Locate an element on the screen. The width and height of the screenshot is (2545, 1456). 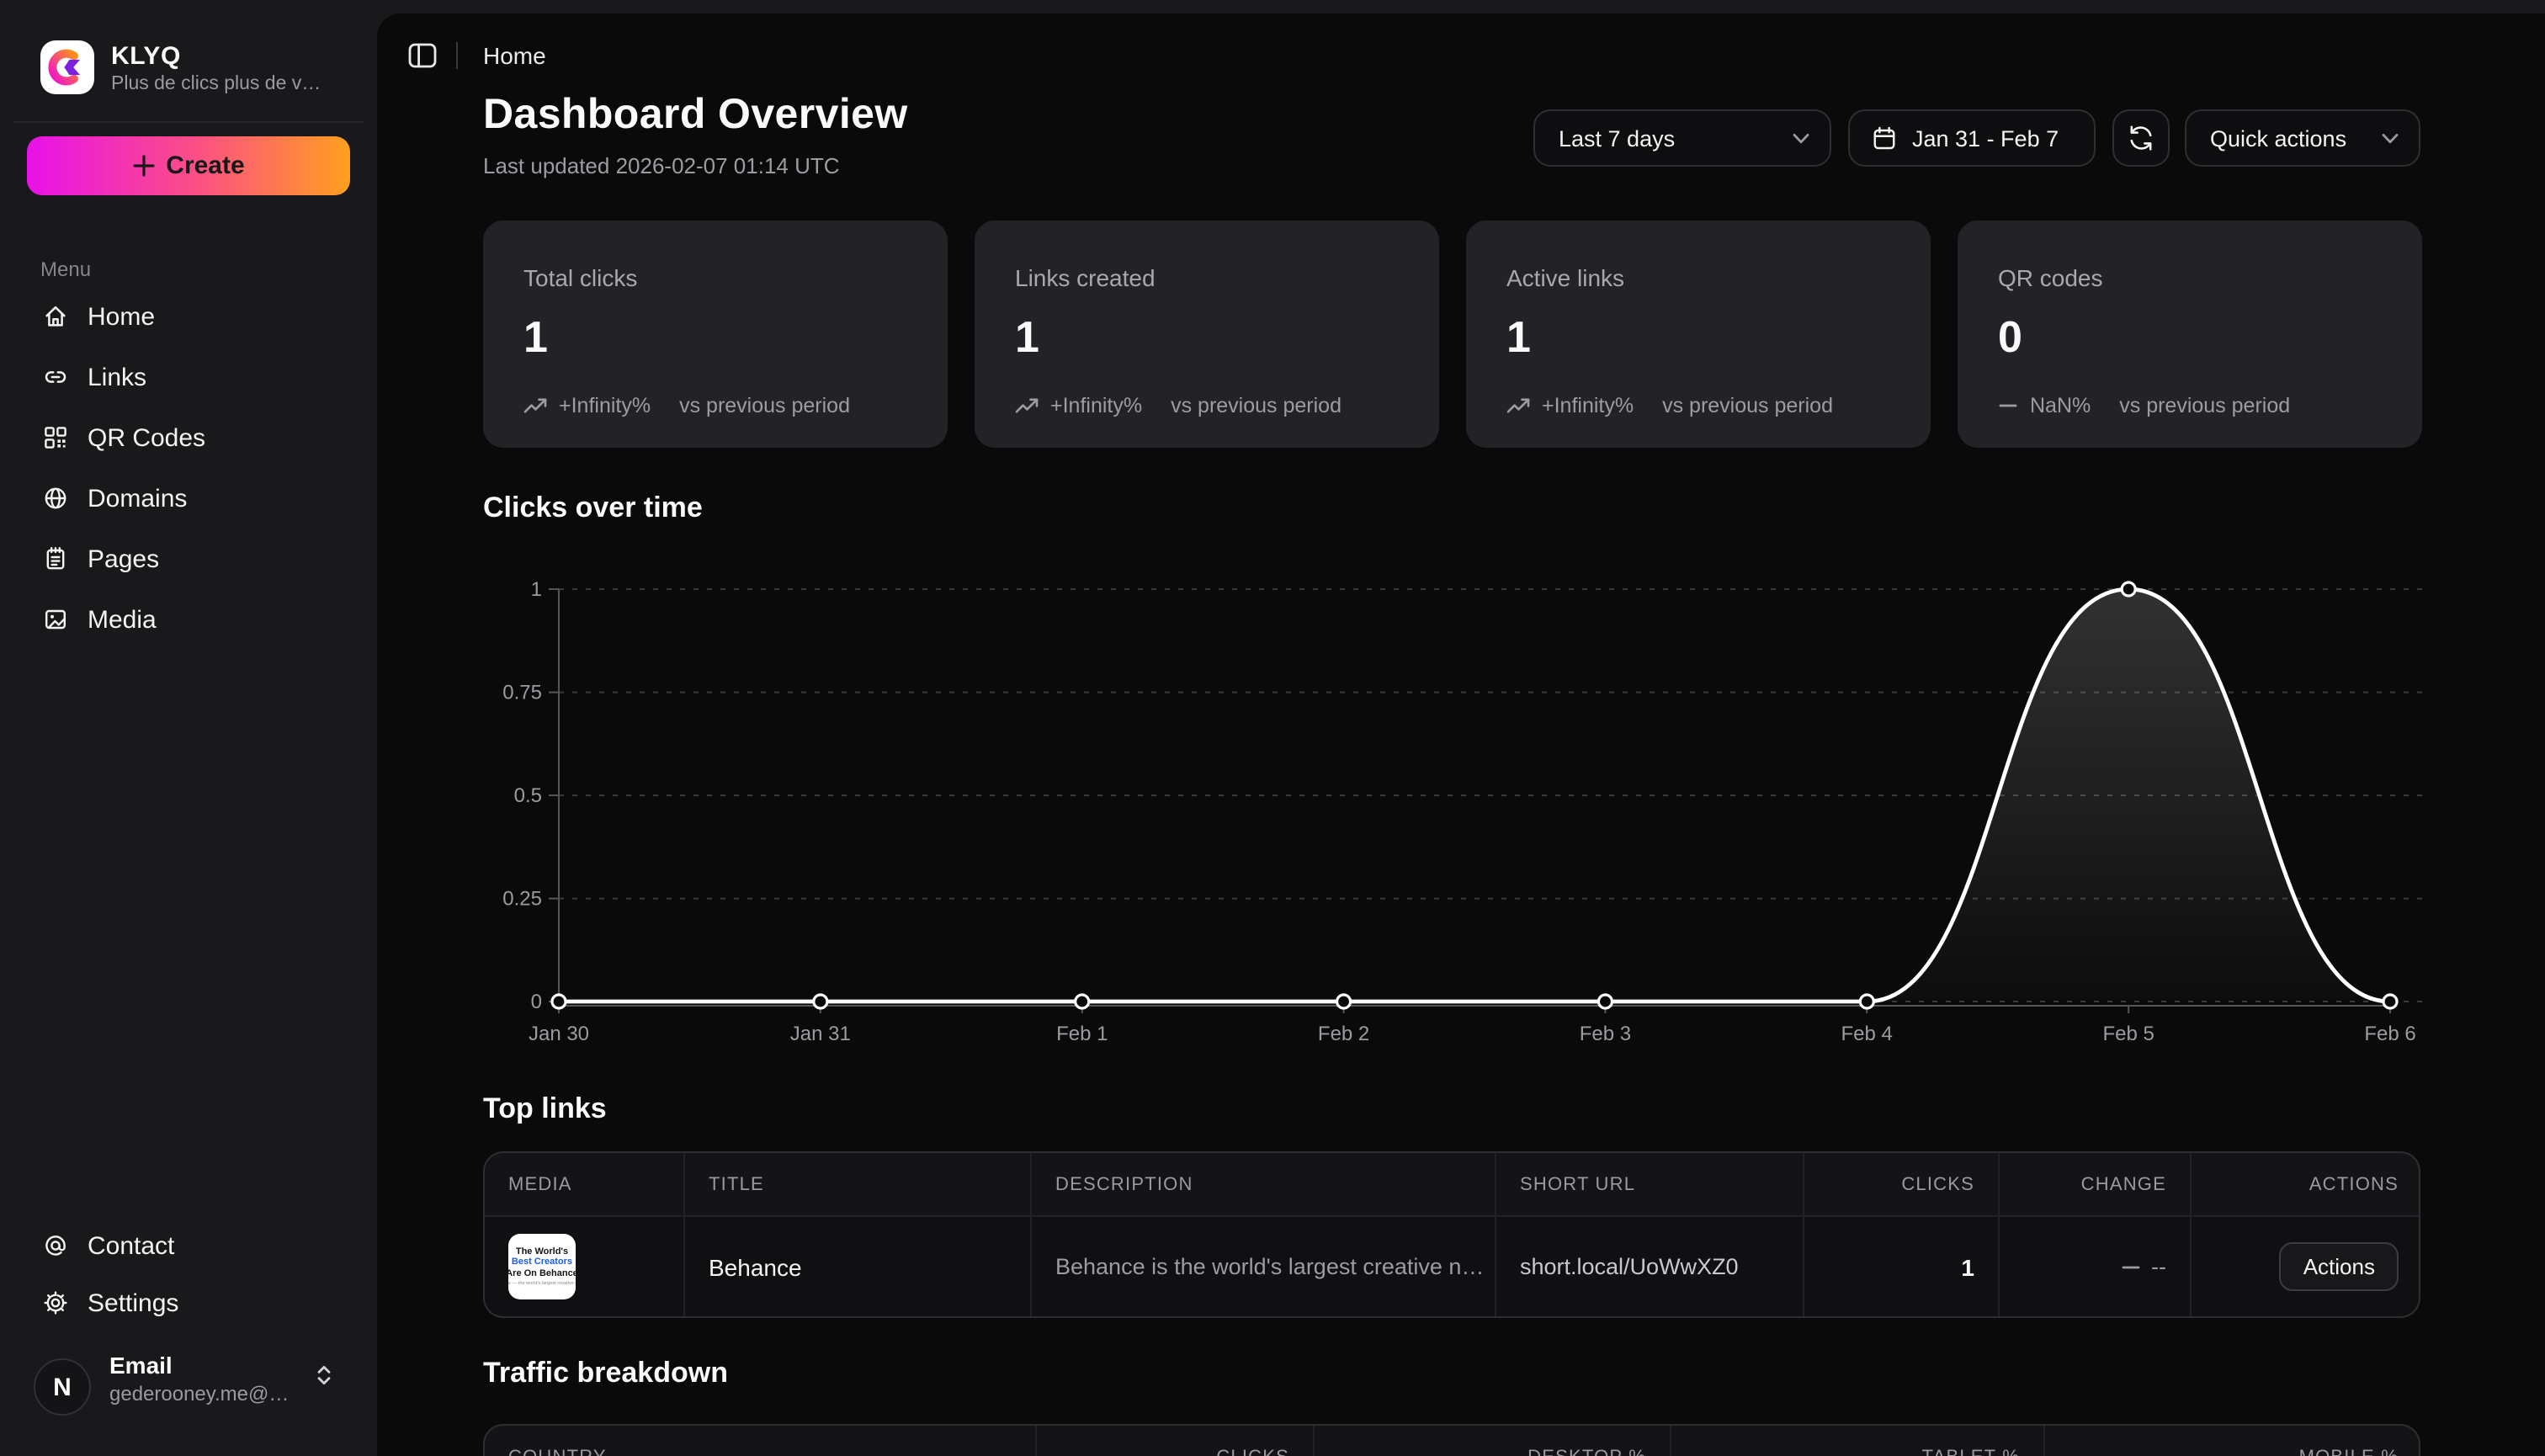
at-sign-icon is located at coordinates (56, 1245).